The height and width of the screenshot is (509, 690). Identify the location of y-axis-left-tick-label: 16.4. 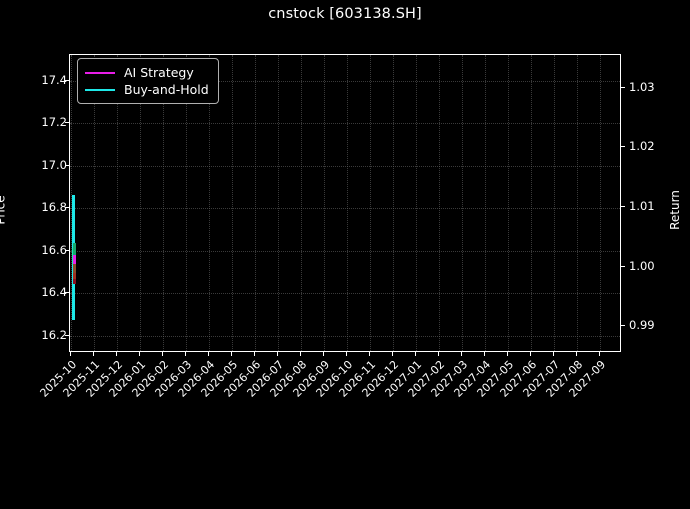
(54, 292).